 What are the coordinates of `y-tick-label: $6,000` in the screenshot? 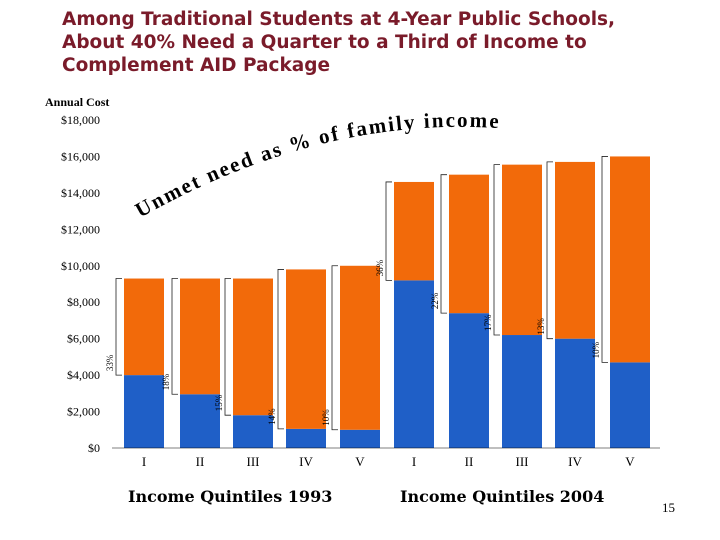 It's located at (83, 339).